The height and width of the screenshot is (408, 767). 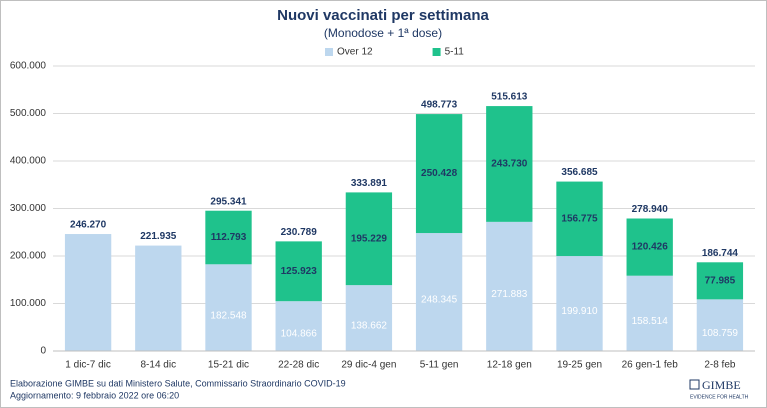 I want to click on y-tick-label: 600.000, so click(x=28, y=66).